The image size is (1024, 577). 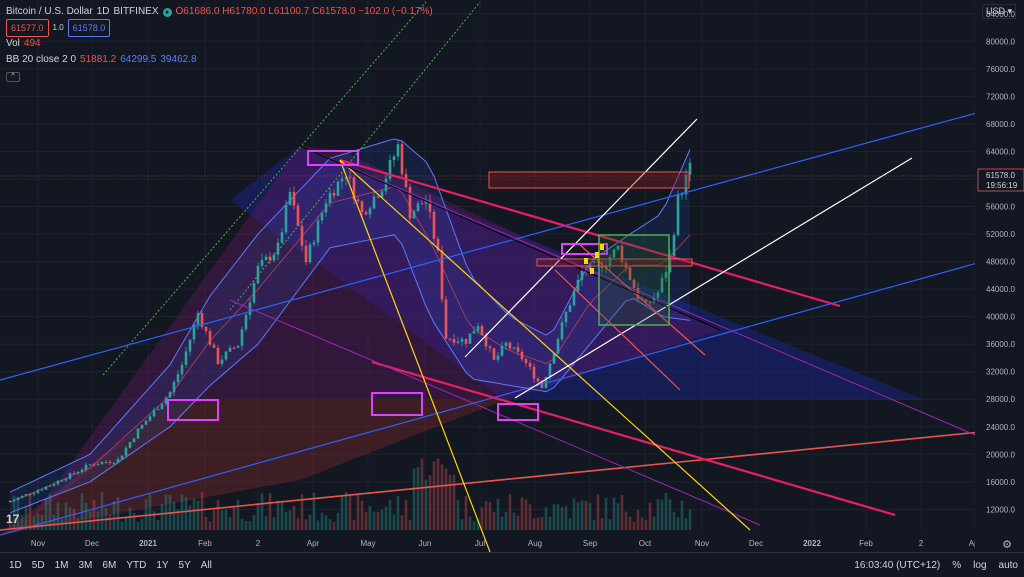 I want to click on timeframe-5y: 5Y, so click(x=184, y=565).